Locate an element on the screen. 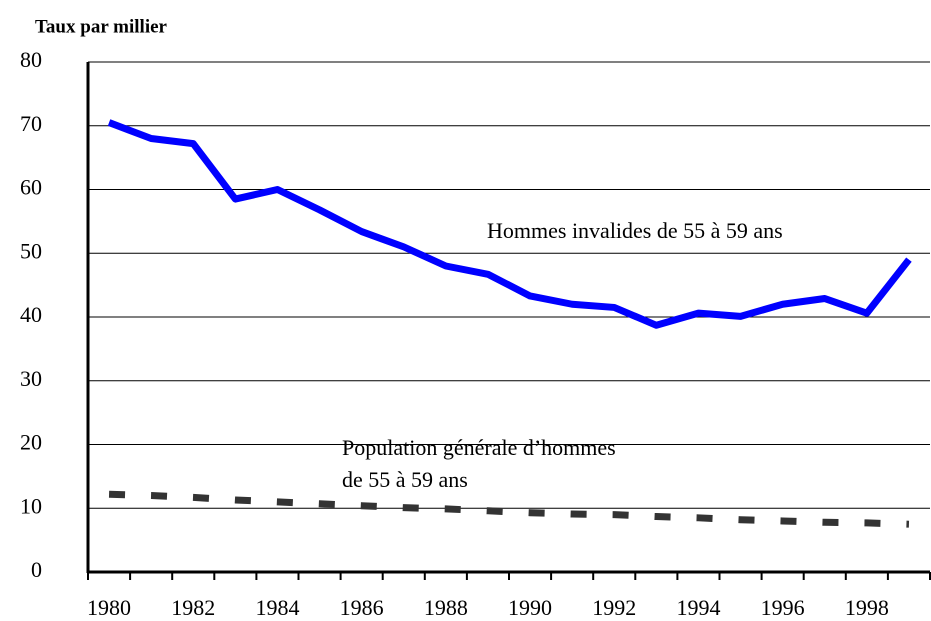 The height and width of the screenshot is (621, 931). y-tick-label: 80 is located at coordinates (31, 59).